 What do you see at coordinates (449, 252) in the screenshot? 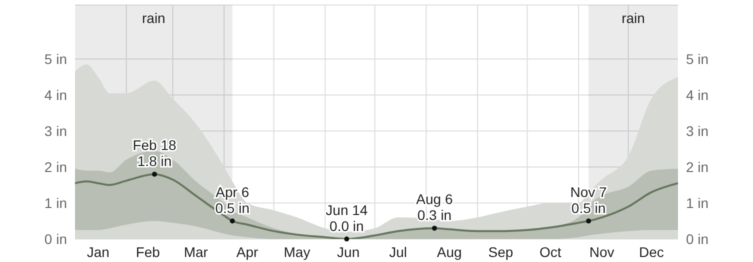
I see `x-tick-label: Aug` at bounding box center [449, 252].